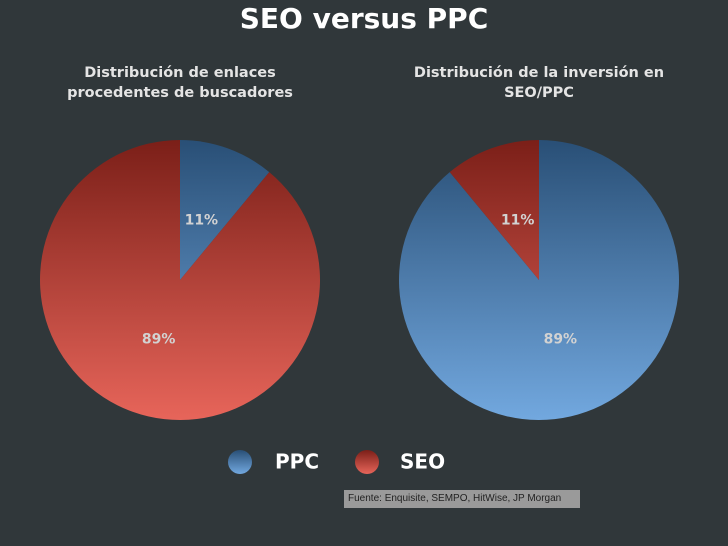 The width and height of the screenshot is (728, 546). I want to click on legend-label: SEO, so click(422, 462).